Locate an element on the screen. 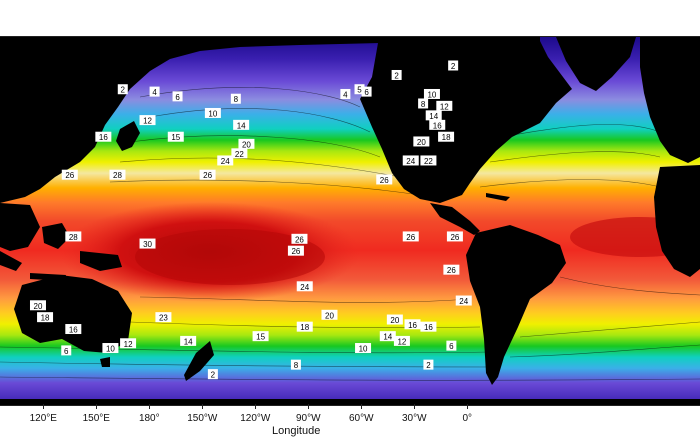 Image resolution: width=700 pixels, height=437 pixels. land-borneo is located at coordinates (56, 236).